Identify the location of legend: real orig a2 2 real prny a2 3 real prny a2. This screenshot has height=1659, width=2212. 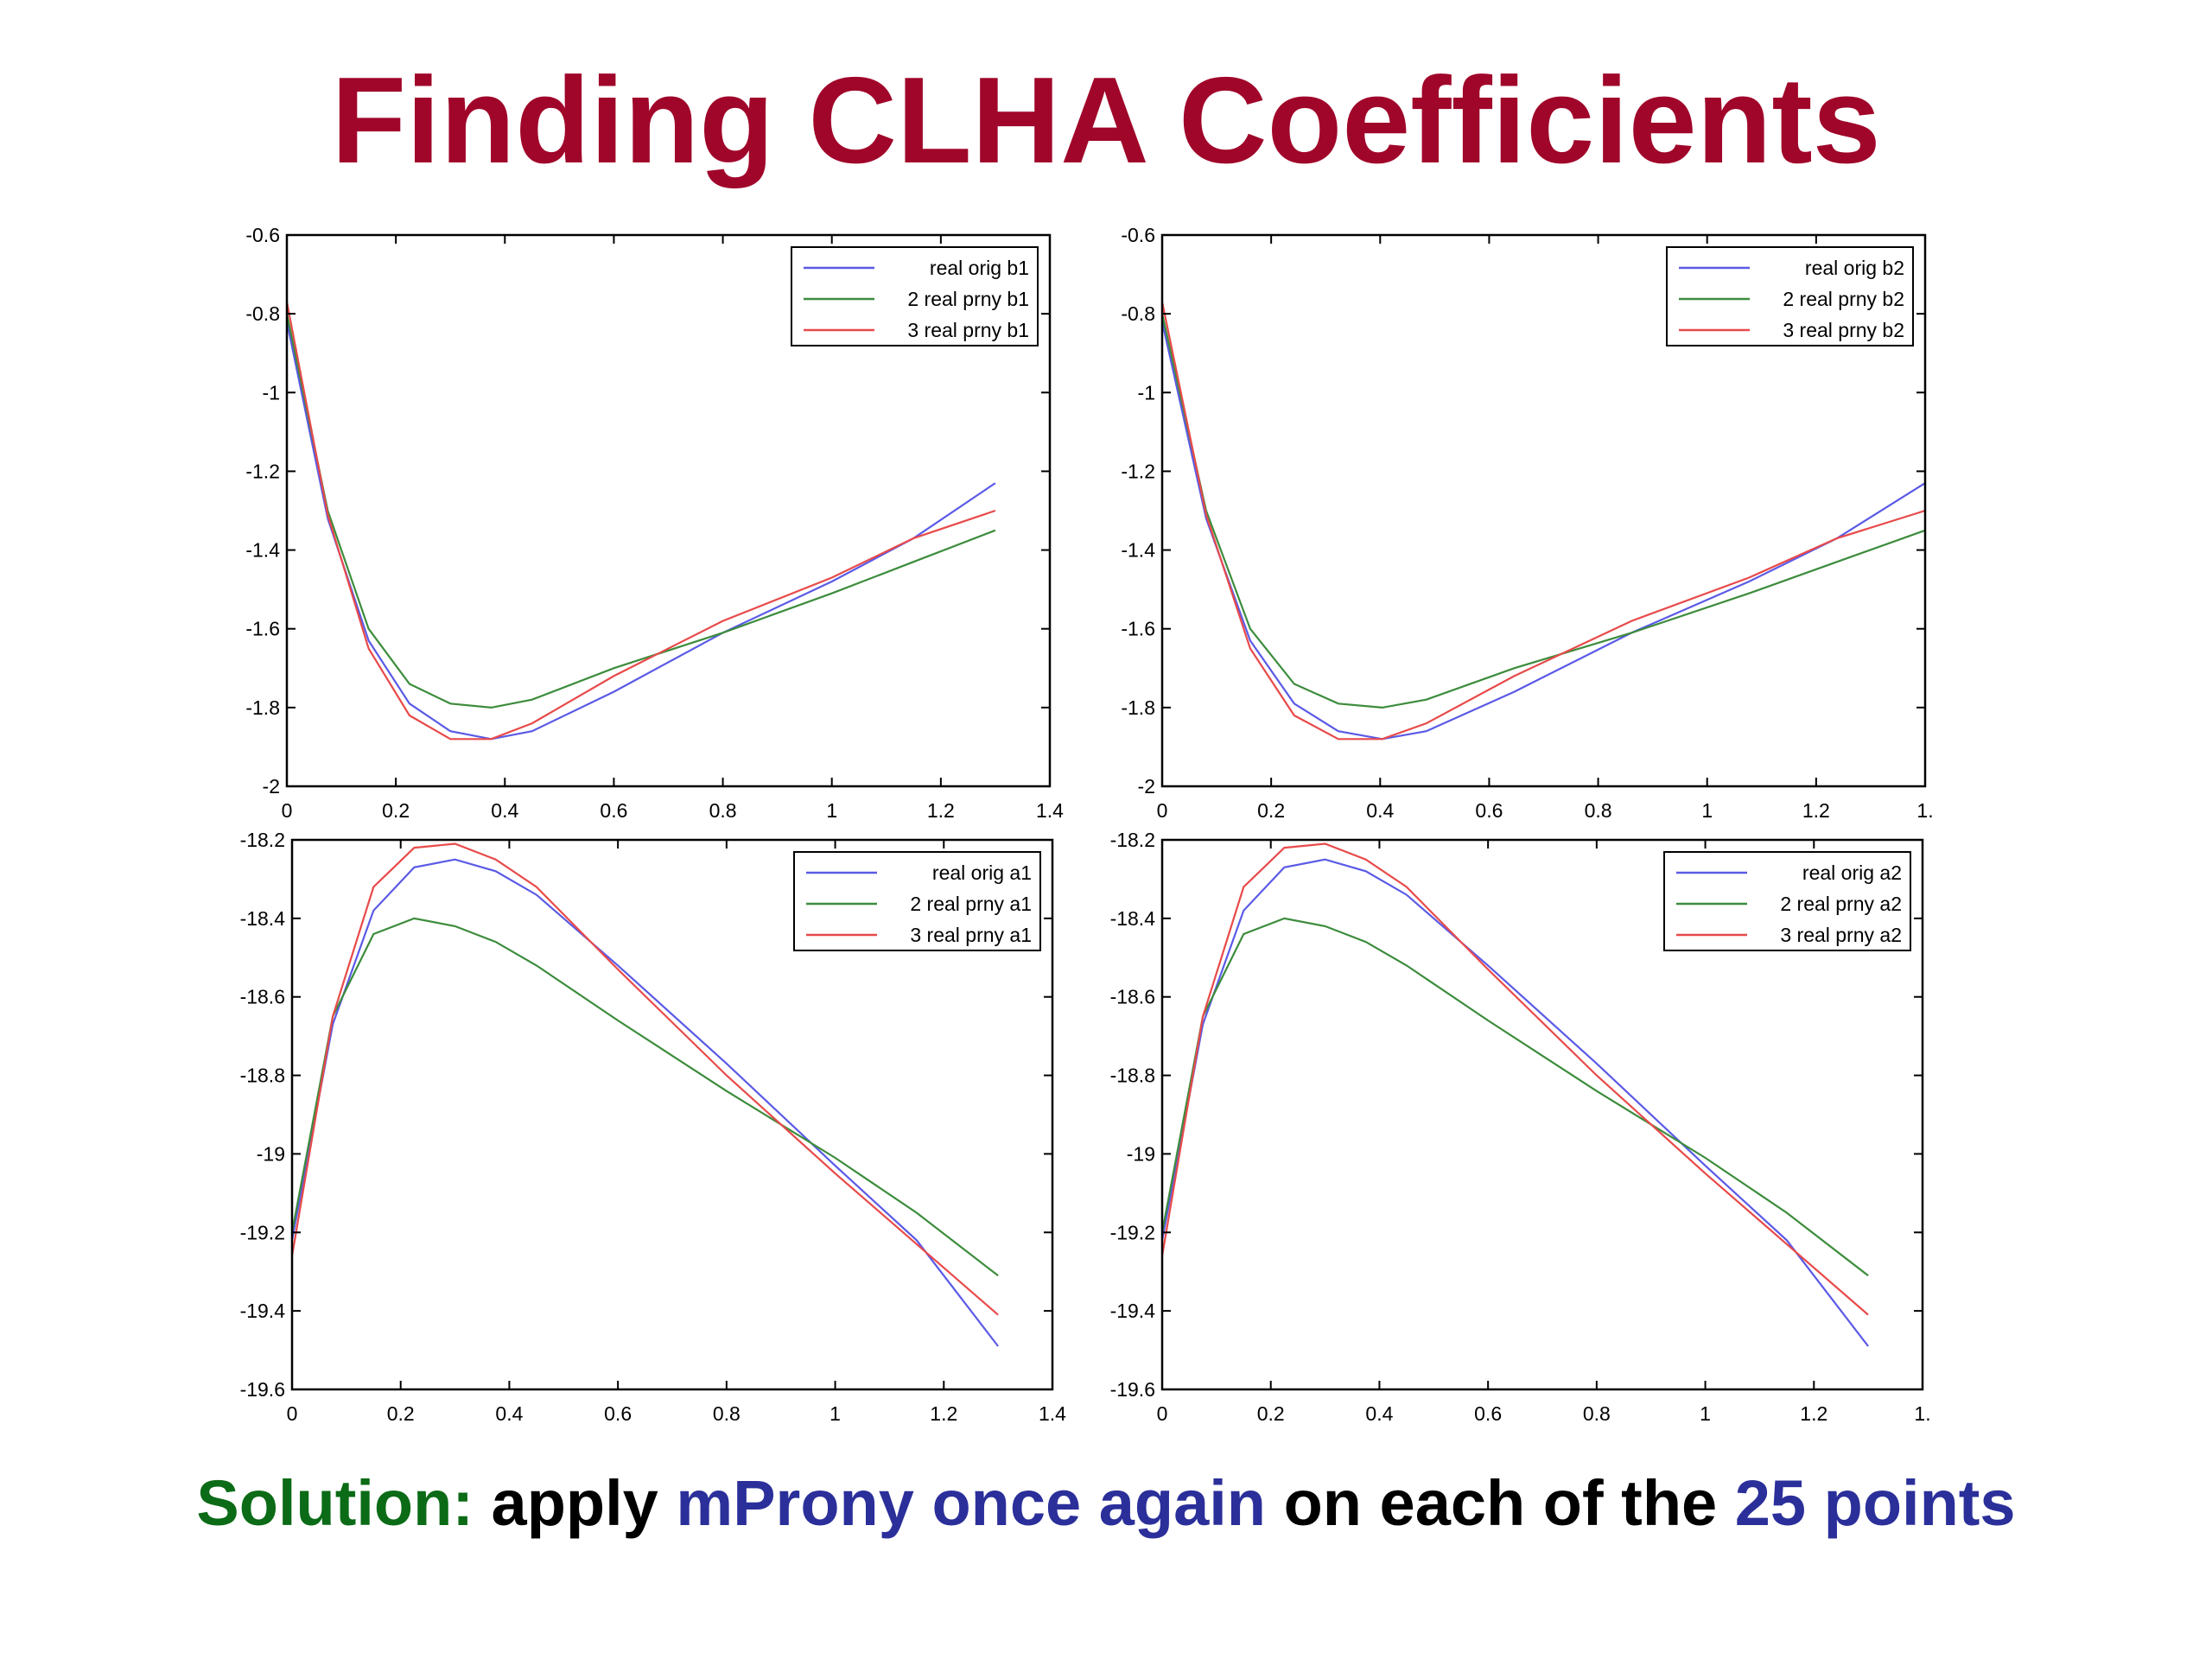
(1787, 901).